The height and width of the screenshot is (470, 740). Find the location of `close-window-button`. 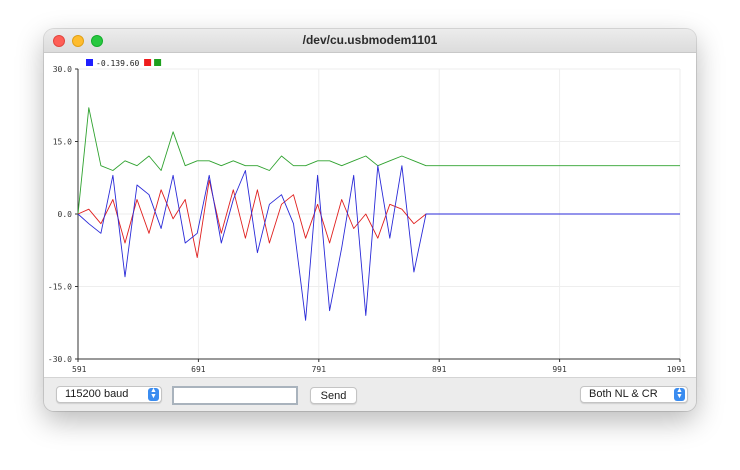

close-window-button is located at coordinates (59, 41).